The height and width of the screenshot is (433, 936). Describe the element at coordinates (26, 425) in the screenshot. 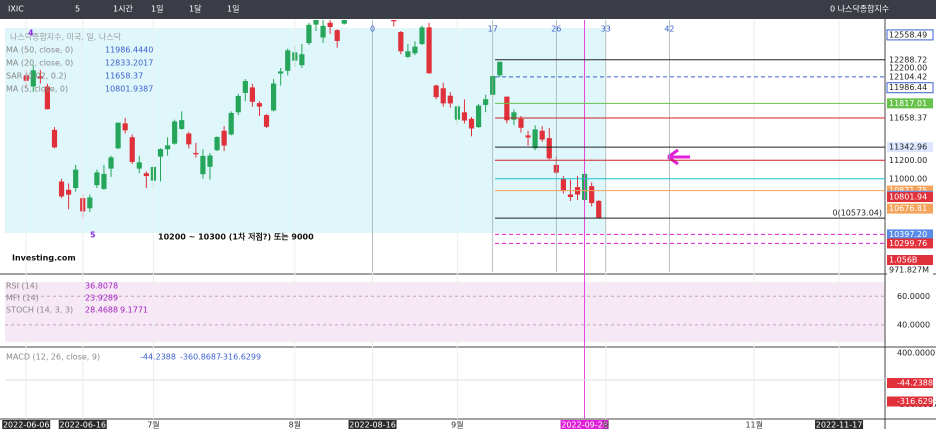

I see `x-tick-label: 2022-06-06` at that location.